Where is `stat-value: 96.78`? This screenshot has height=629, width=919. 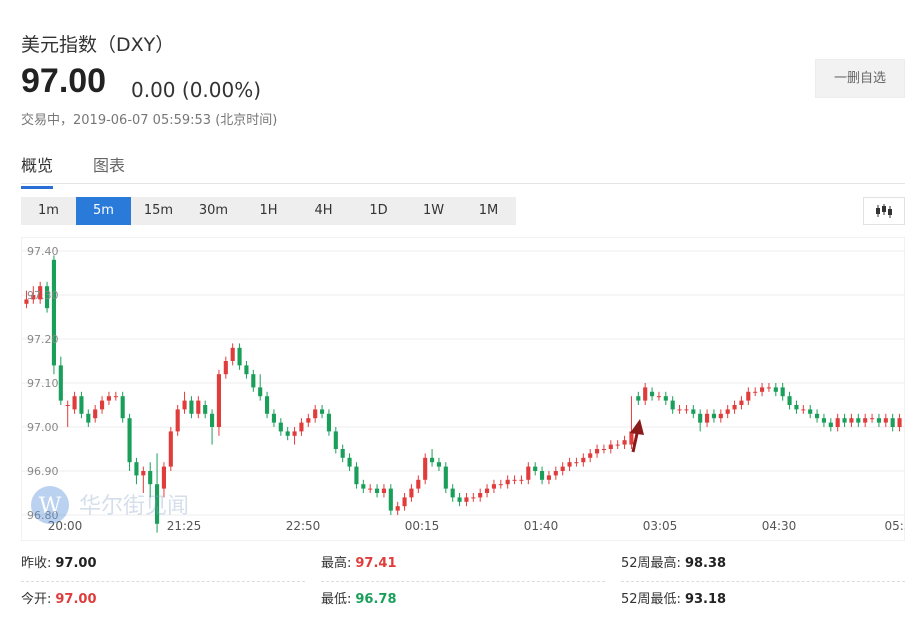 stat-value: 96.78 is located at coordinates (376, 599).